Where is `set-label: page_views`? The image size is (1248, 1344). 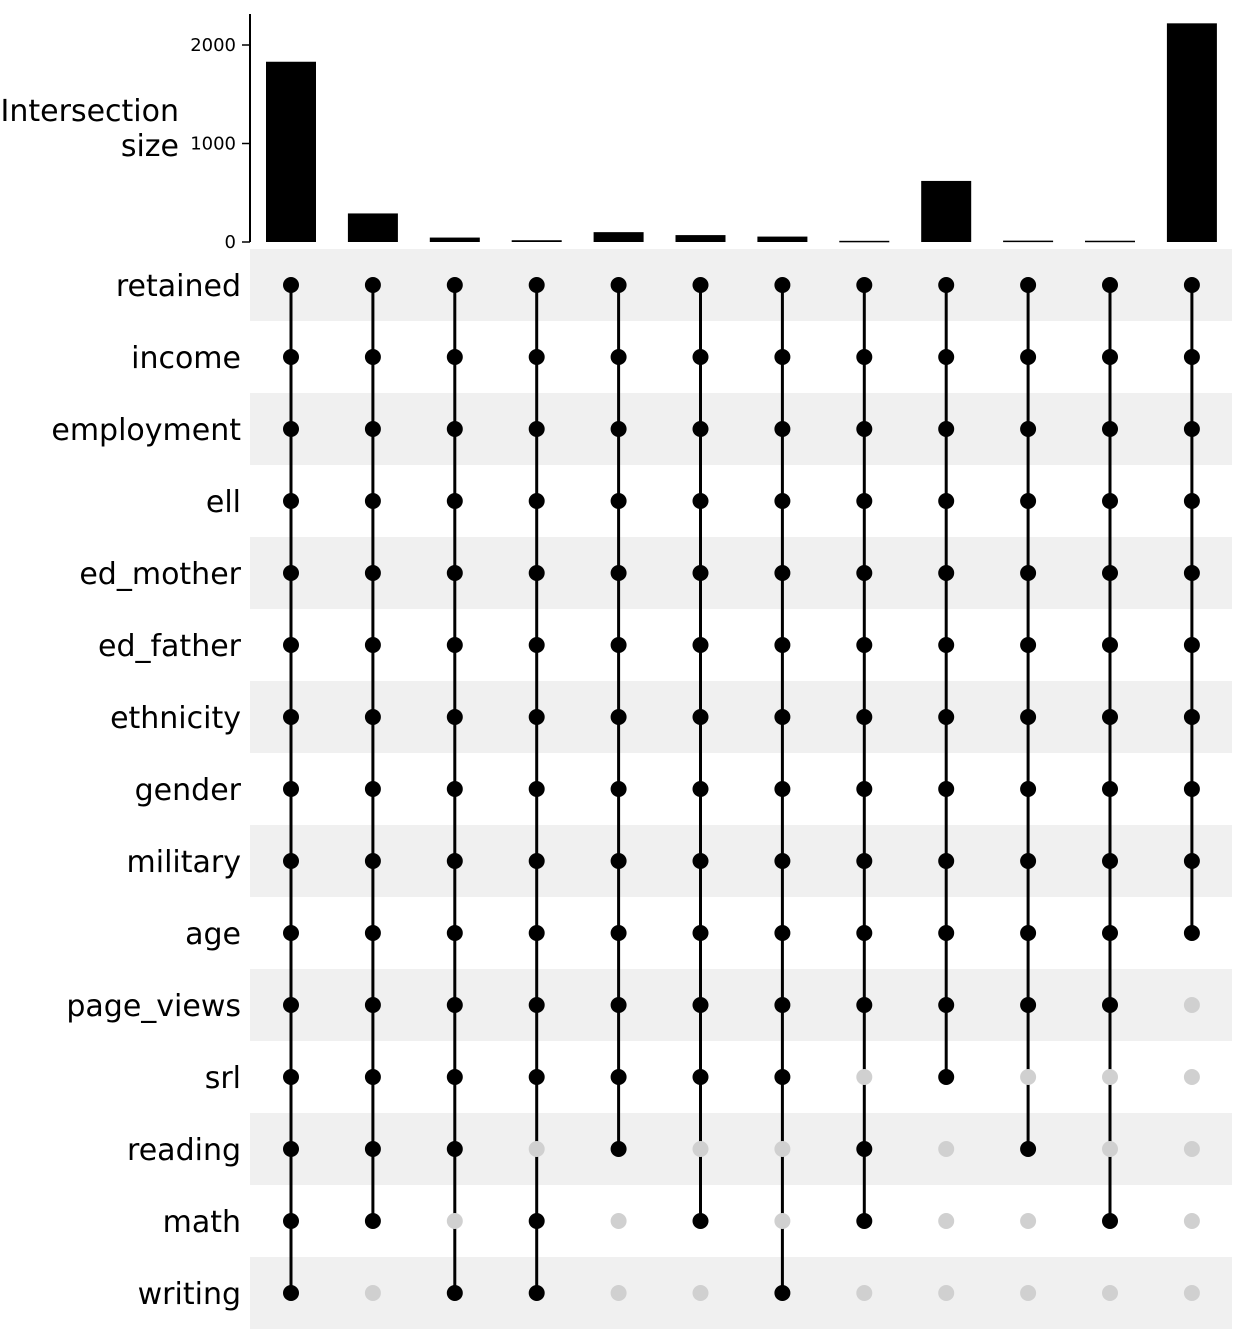
set-label: page_views is located at coordinates (153, 1006).